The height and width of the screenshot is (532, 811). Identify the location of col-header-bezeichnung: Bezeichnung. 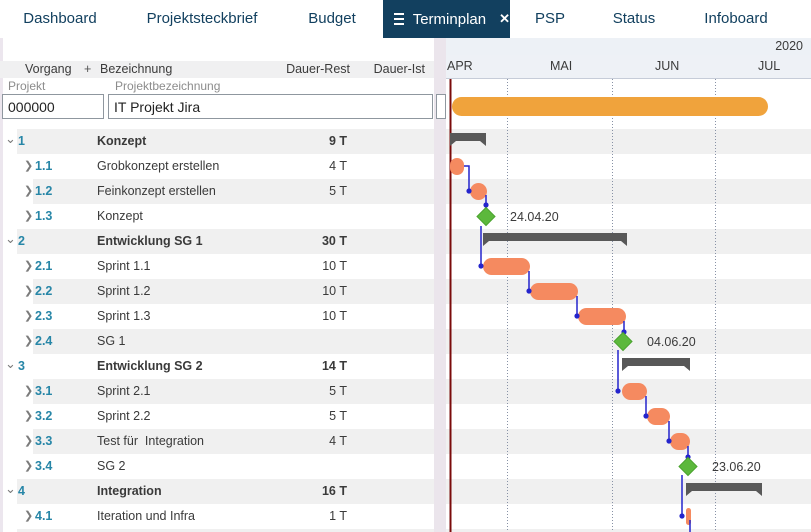
(136, 69).